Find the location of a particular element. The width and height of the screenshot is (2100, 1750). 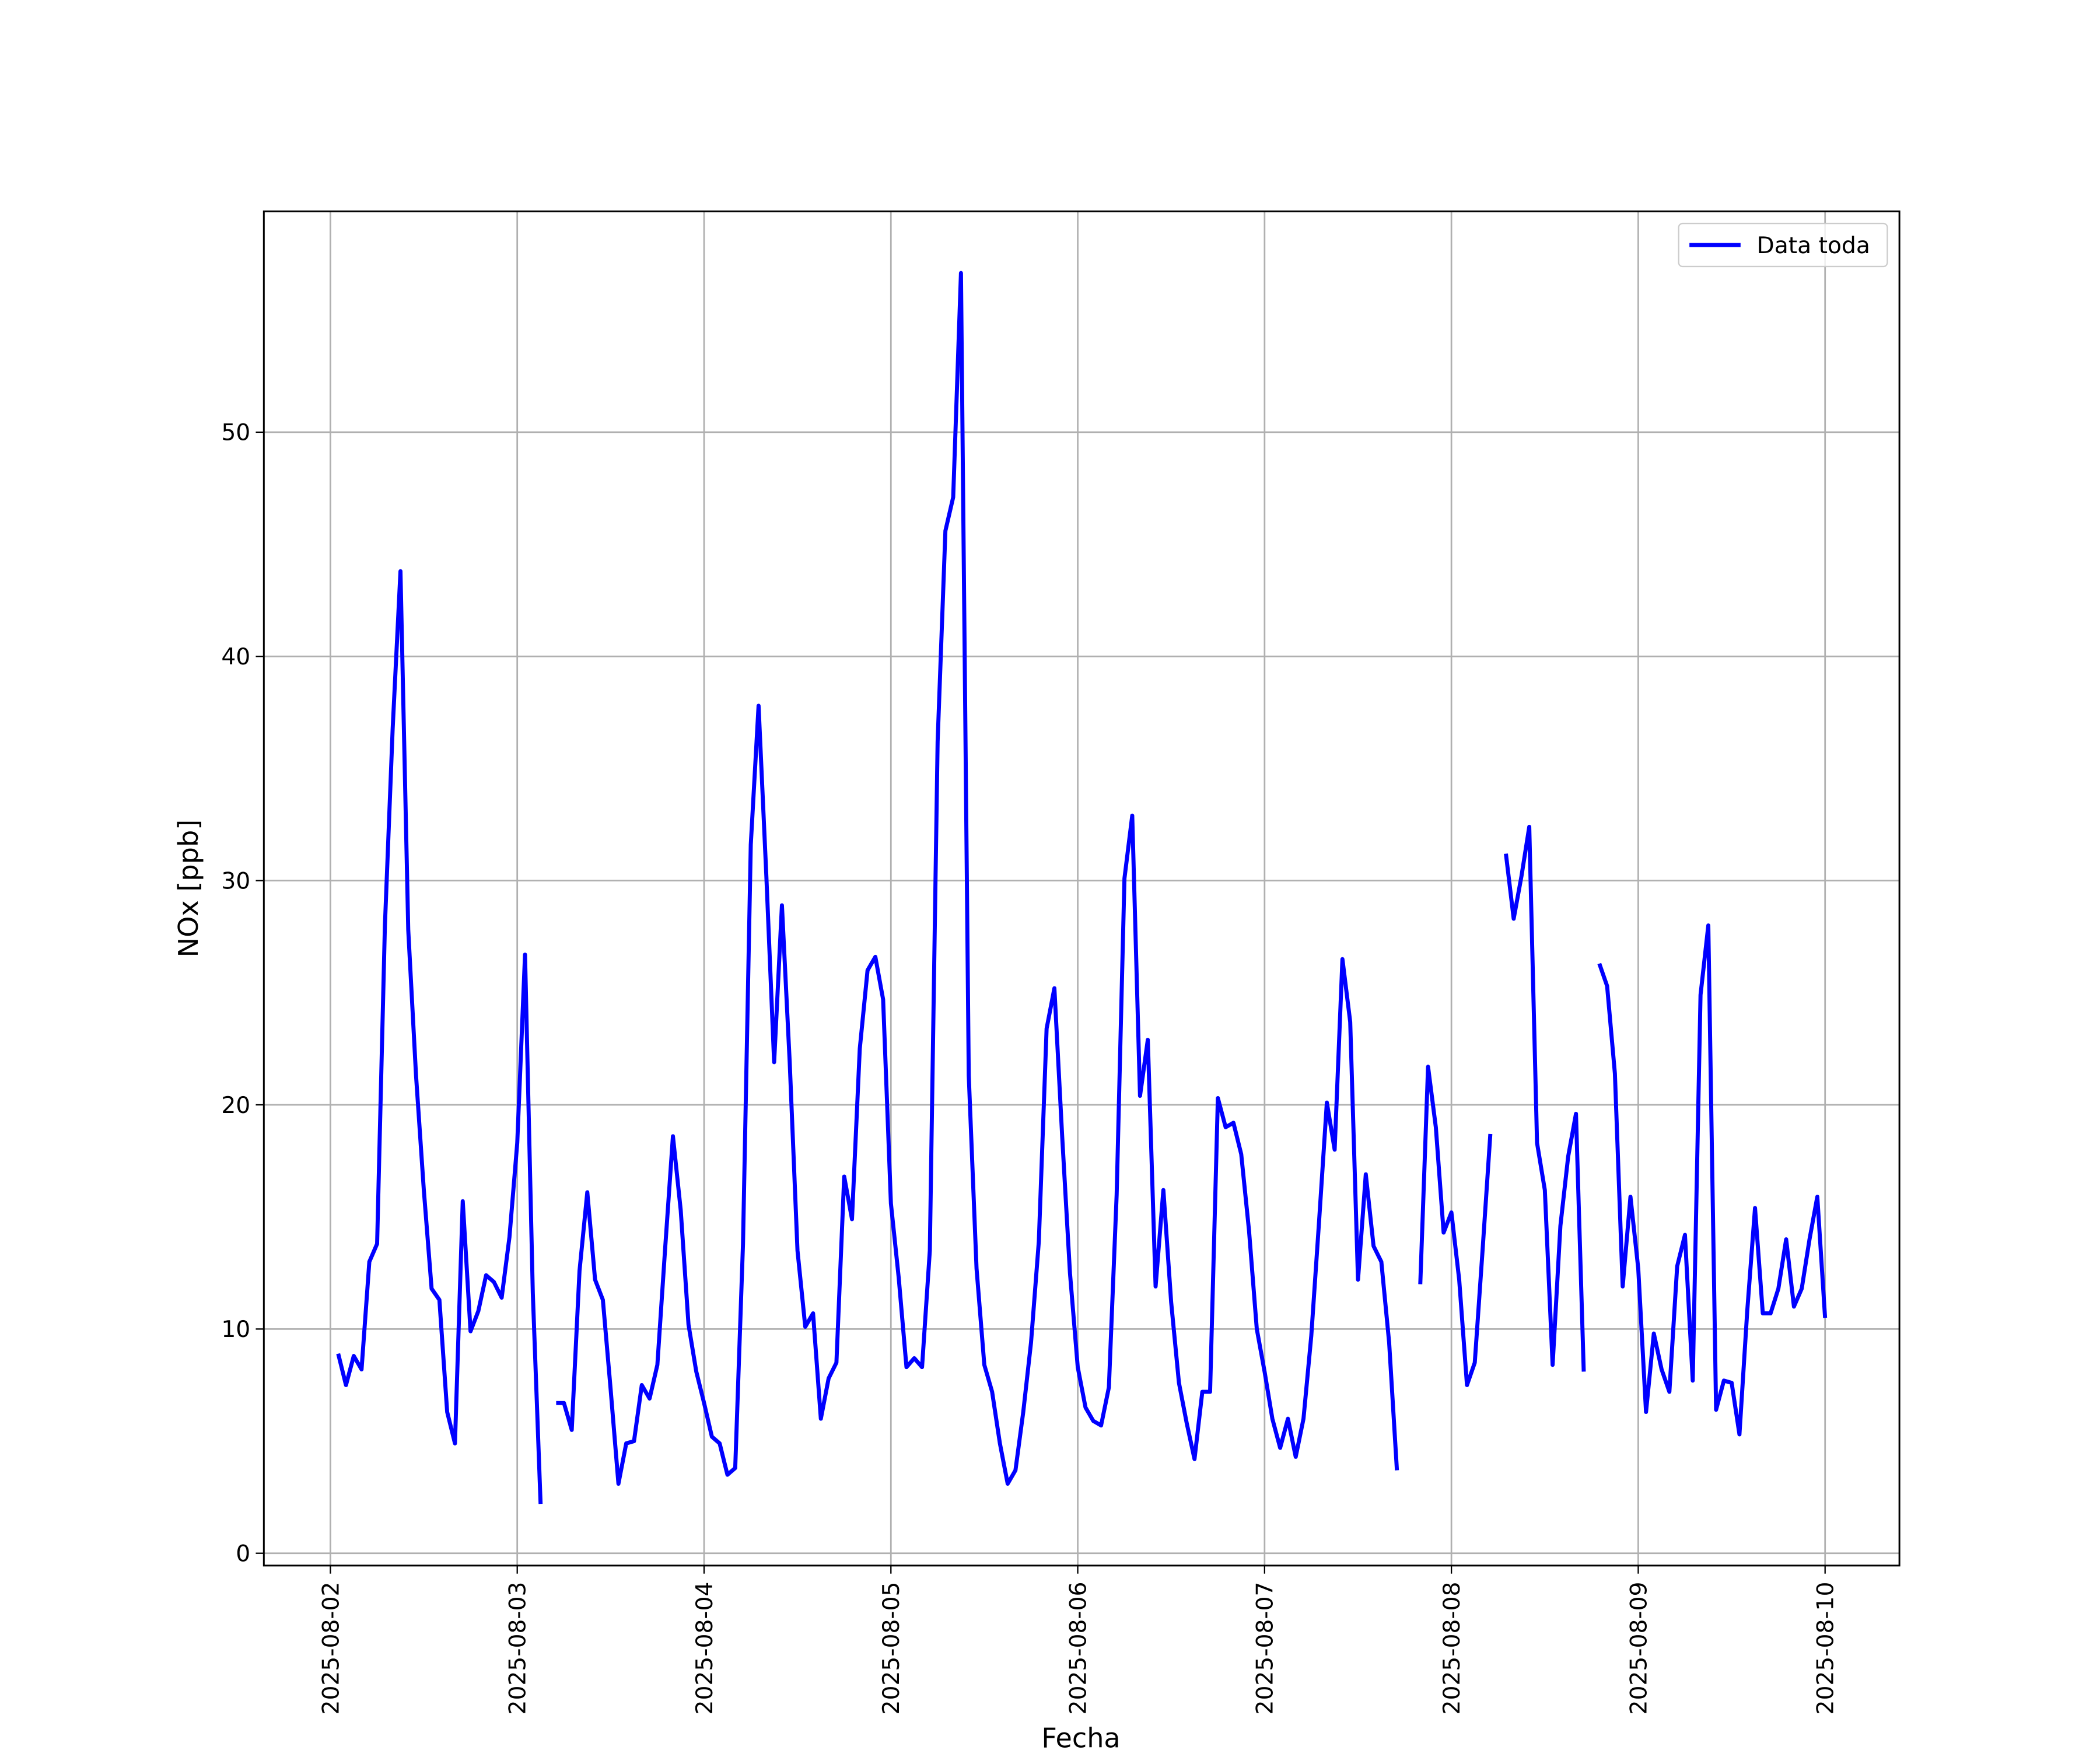

legend-label: Data toda is located at coordinates (1813, 246).